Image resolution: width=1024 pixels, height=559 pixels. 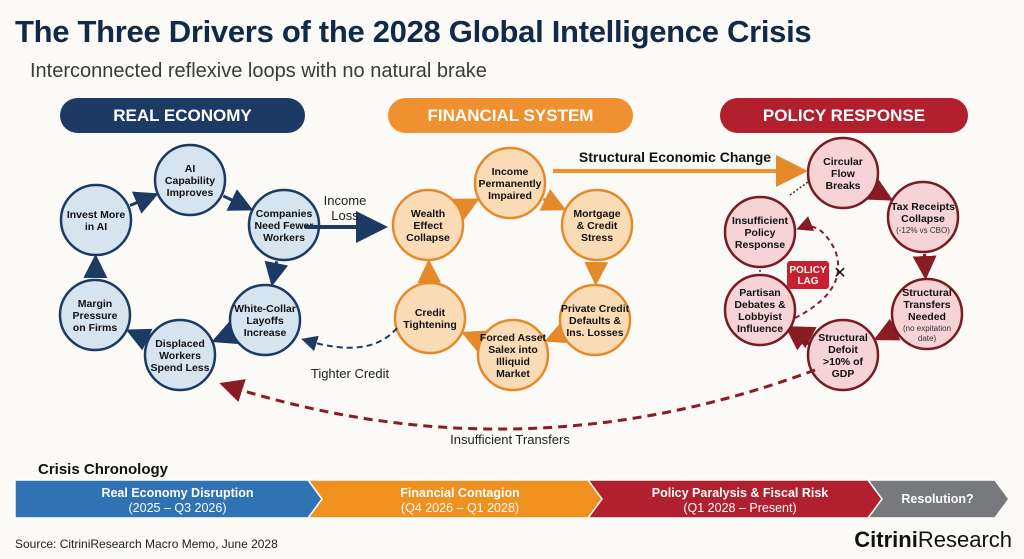 I want to click on block-x-icon: ✕, so click(x=839, y=273).